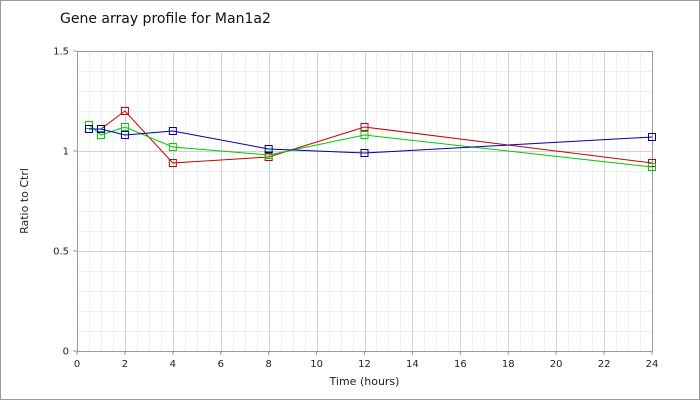  What do you see at coordinates (508, 364) in the screenshot?
I see `x-tick-label: 18` at bounding box center [508, 364].